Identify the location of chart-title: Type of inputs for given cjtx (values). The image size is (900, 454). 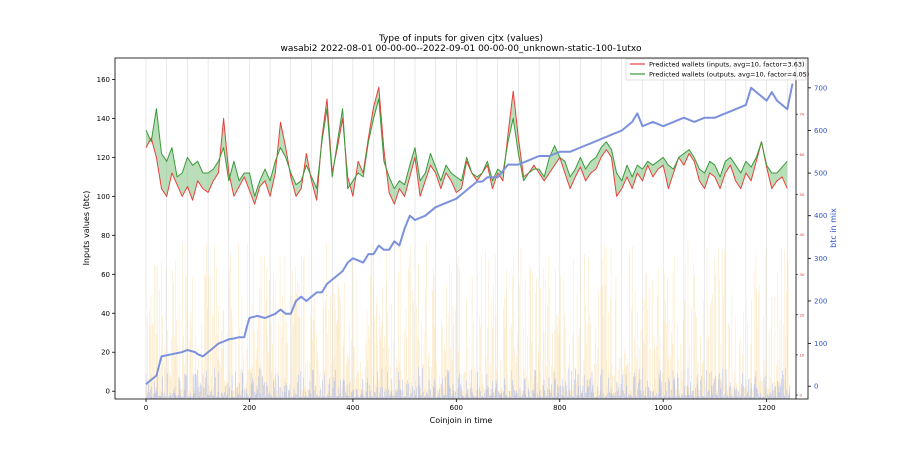
(460, 39).